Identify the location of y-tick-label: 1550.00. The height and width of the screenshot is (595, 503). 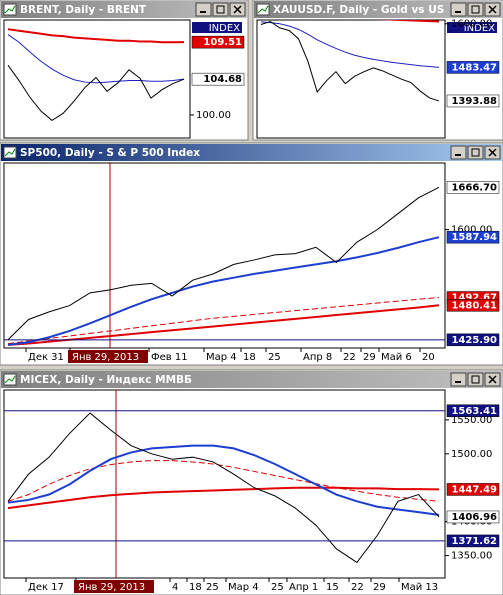
(471, 420).